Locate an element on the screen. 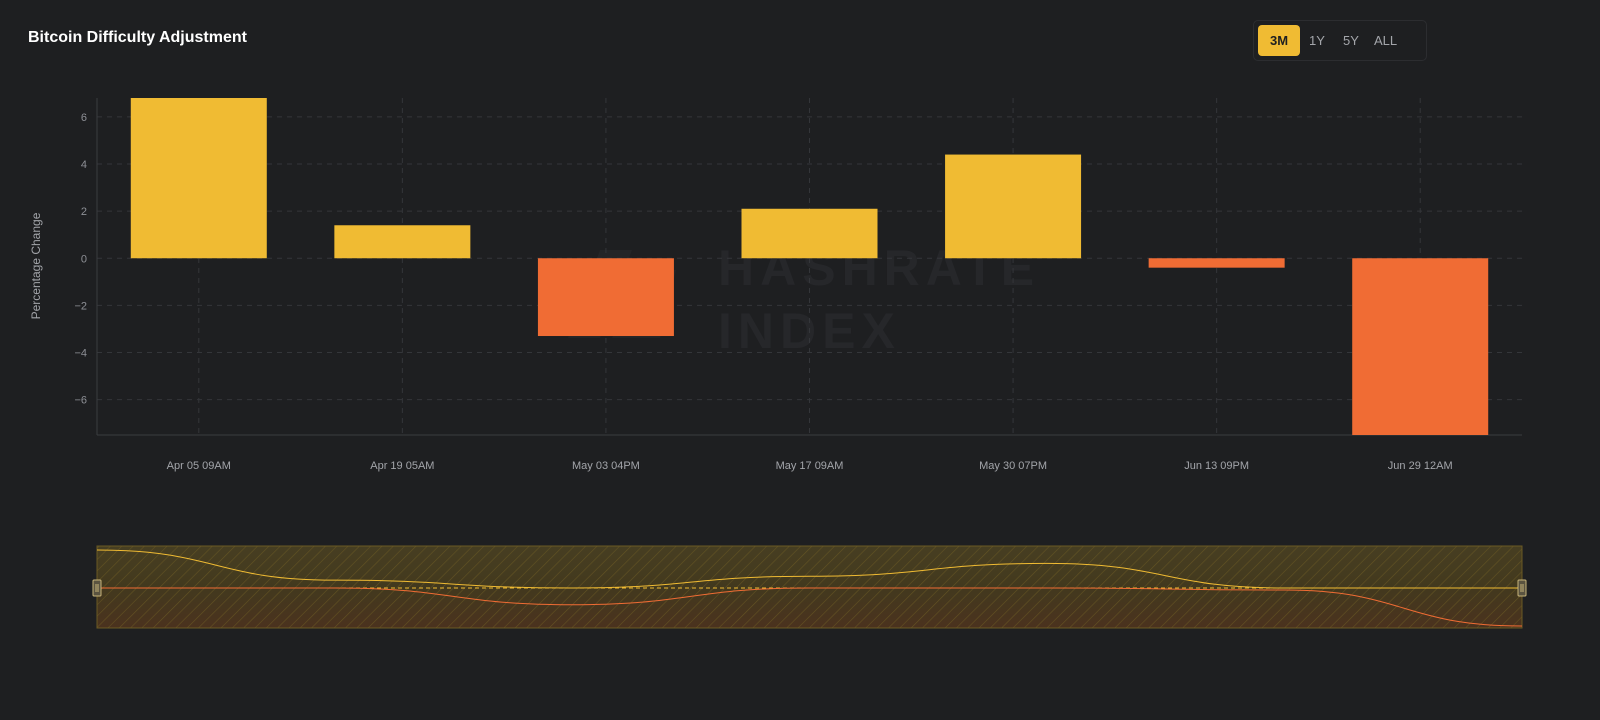 This screenshot has height=720, width=1600. navigator-right-handle is located at coordinates (1522, 588).